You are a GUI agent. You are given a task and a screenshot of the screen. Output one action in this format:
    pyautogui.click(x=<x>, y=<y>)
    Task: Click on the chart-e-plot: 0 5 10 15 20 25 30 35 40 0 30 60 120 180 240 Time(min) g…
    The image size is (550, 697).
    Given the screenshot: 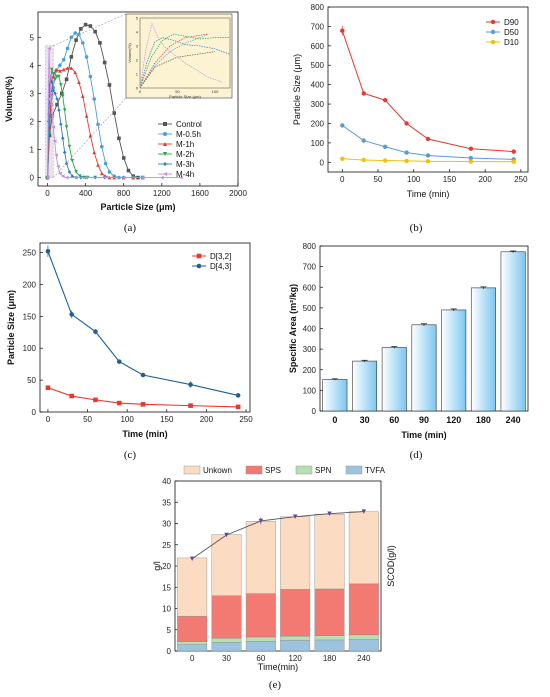 What is the action you would take?
    pyautogui.click(x=274, y=568)
    